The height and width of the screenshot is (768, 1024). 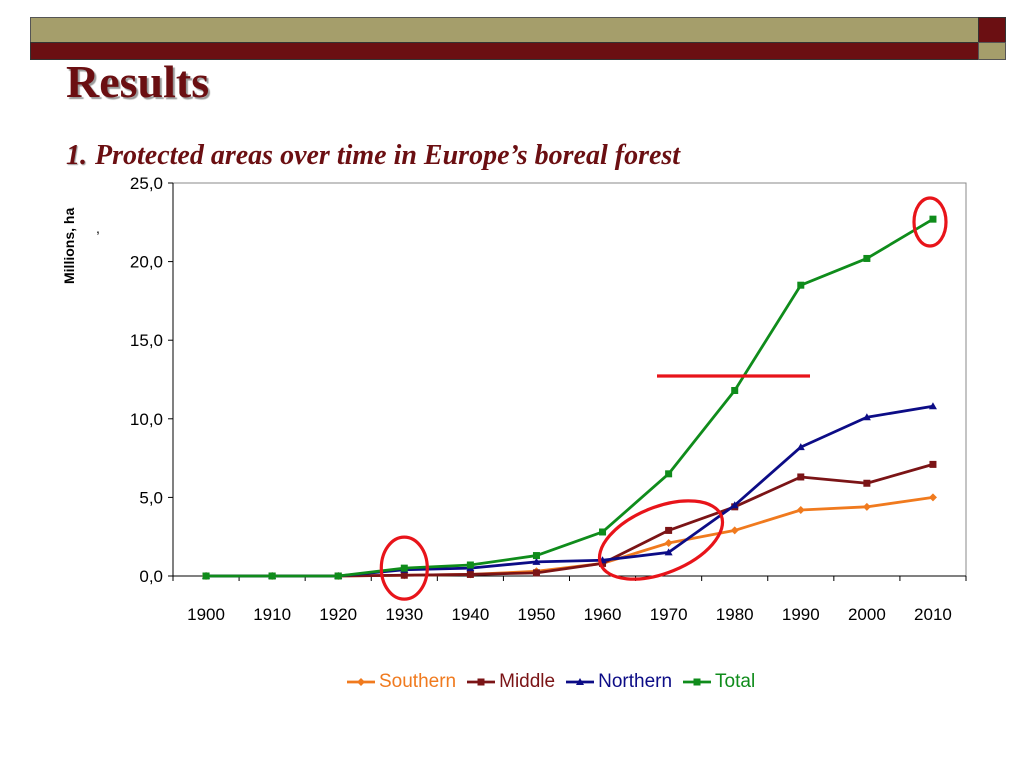 I want to click on chart-legend: Southern Middle Northern Total, so click(x=550, y=682).